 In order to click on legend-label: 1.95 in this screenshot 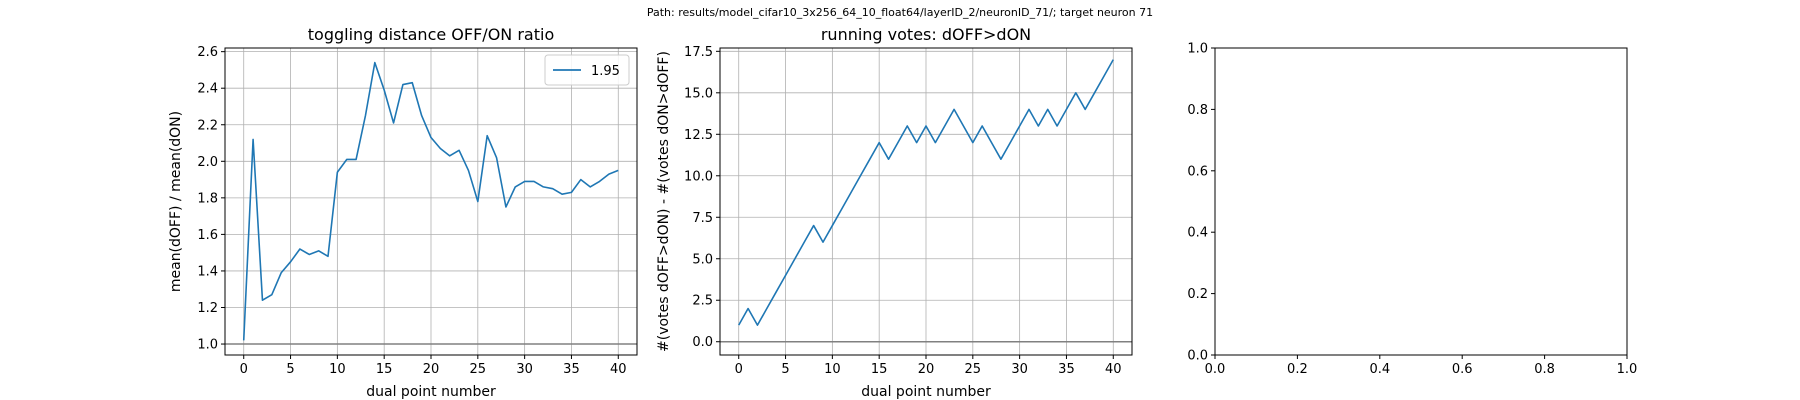, I will do `click(605, 71)`.